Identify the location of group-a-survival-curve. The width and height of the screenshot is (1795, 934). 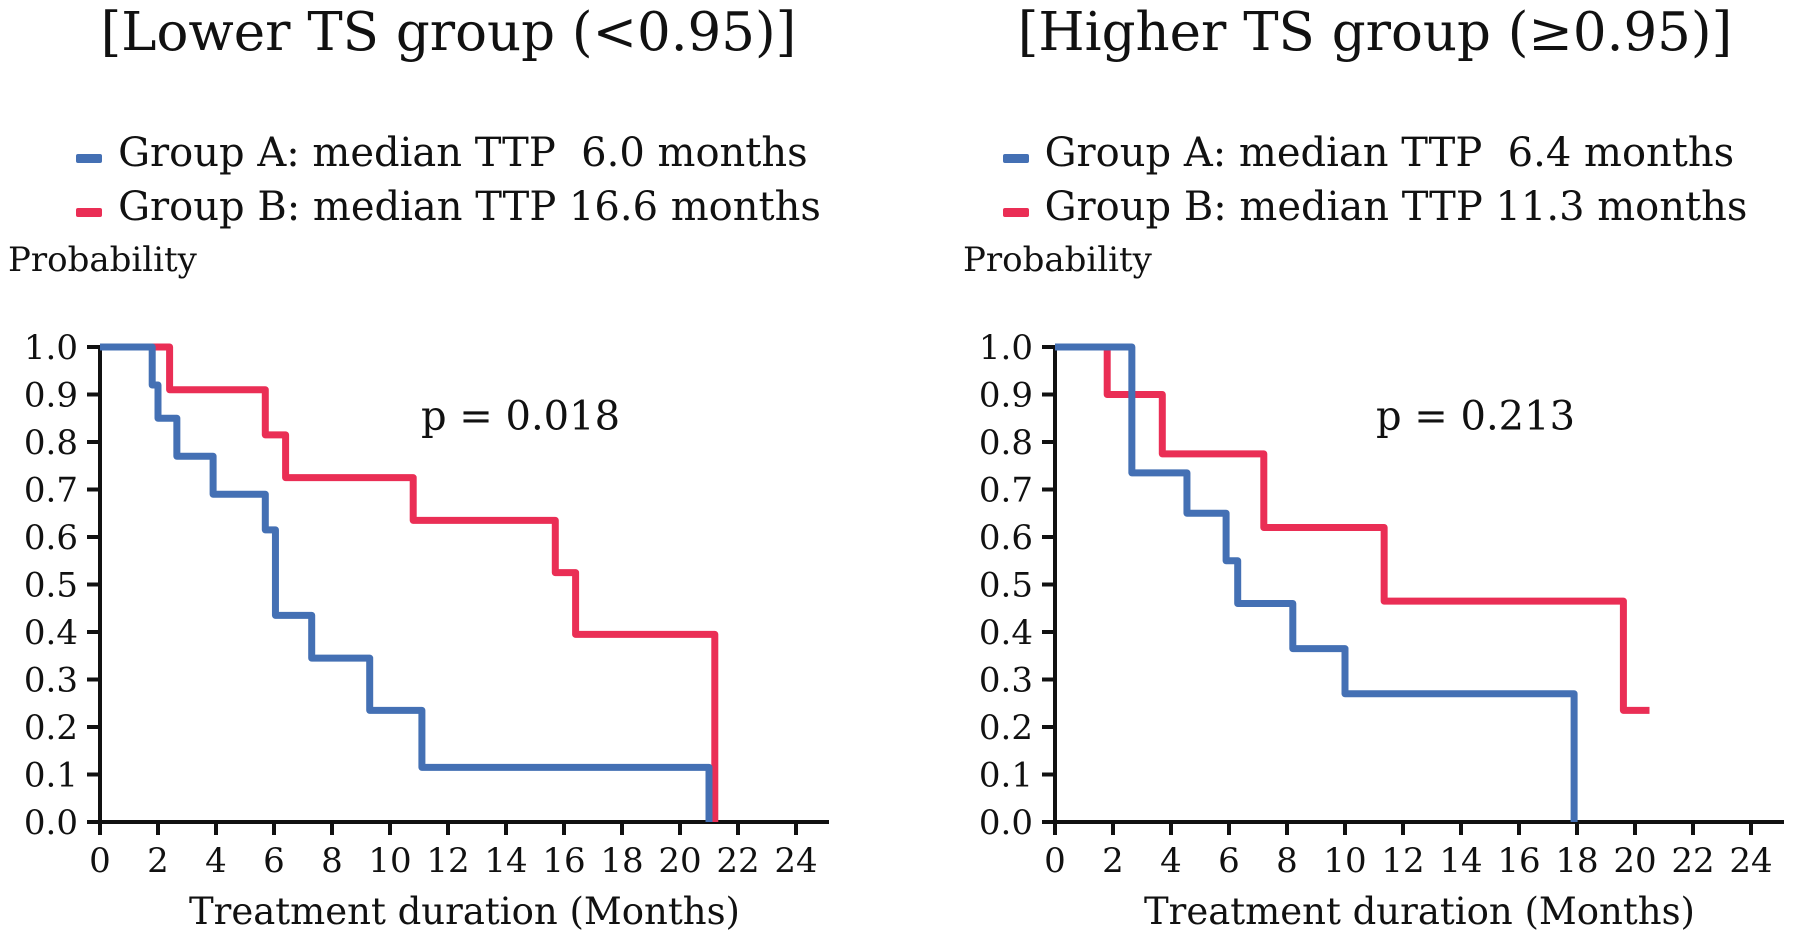
(1316, 582).